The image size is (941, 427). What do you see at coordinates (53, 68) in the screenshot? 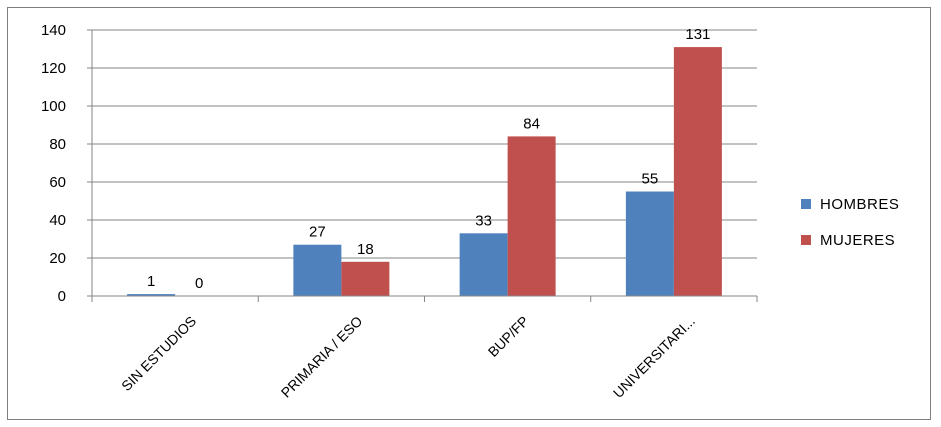
I see `y-tick-label: 120` at bounding box center [53, 68].